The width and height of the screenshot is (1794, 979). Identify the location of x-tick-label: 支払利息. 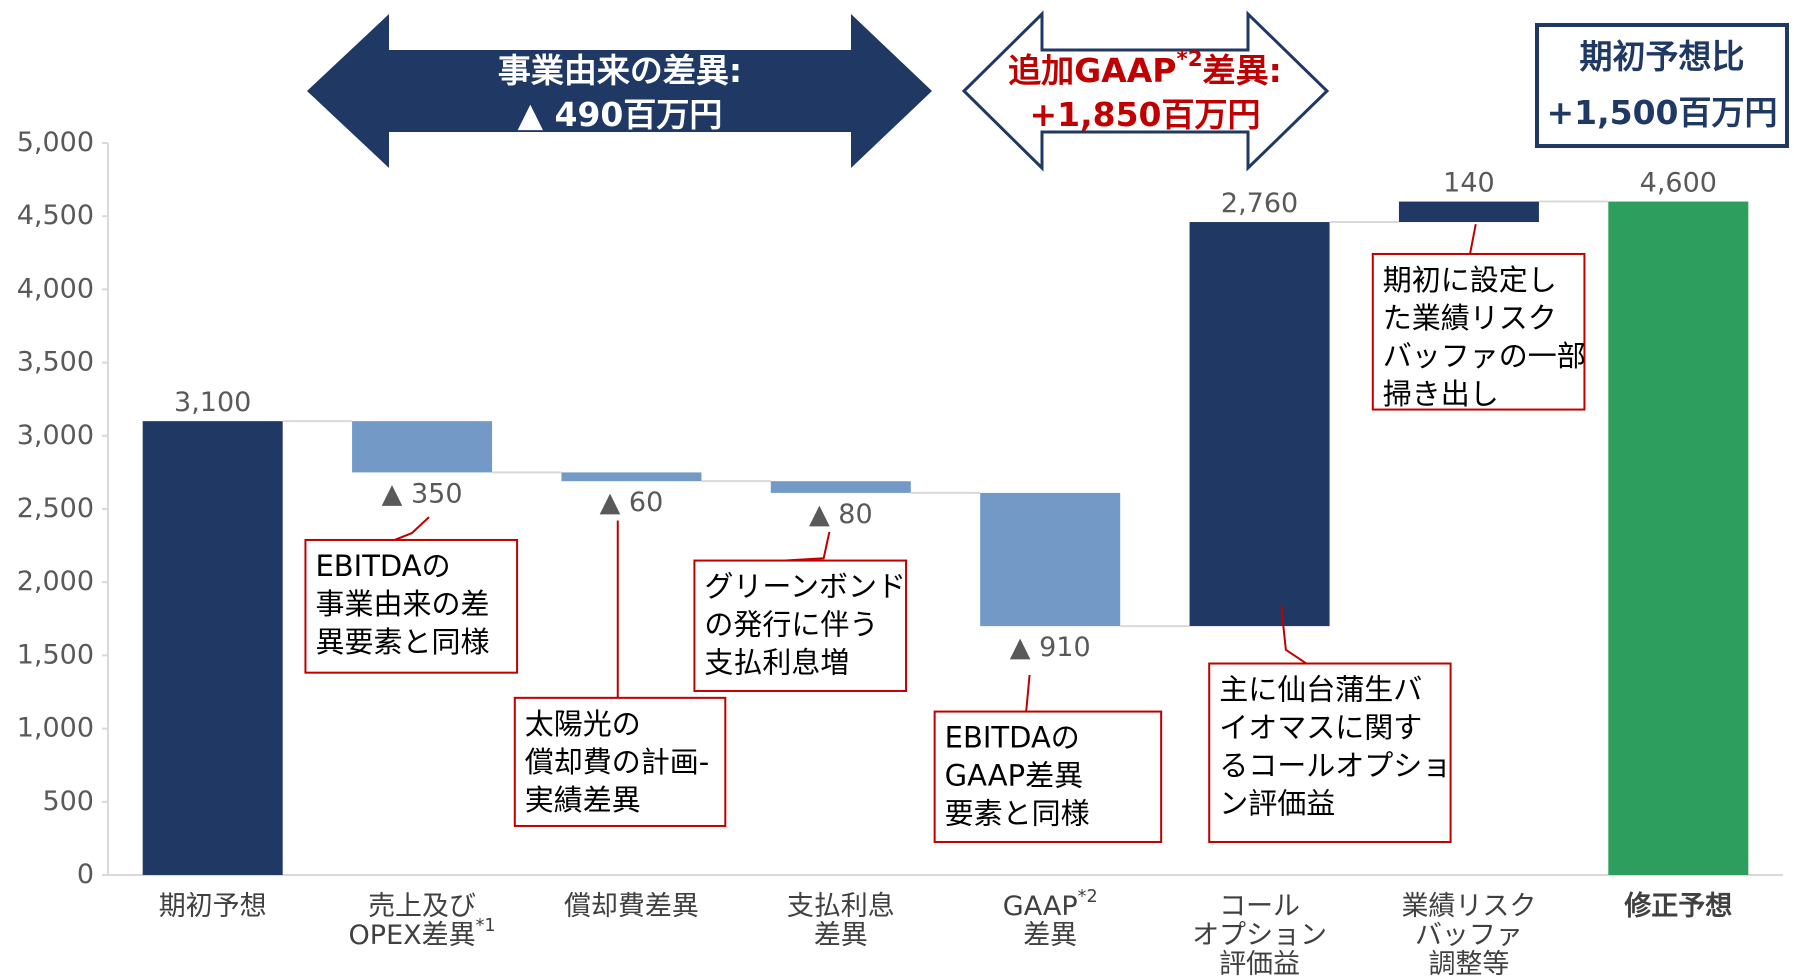
(841, 906).